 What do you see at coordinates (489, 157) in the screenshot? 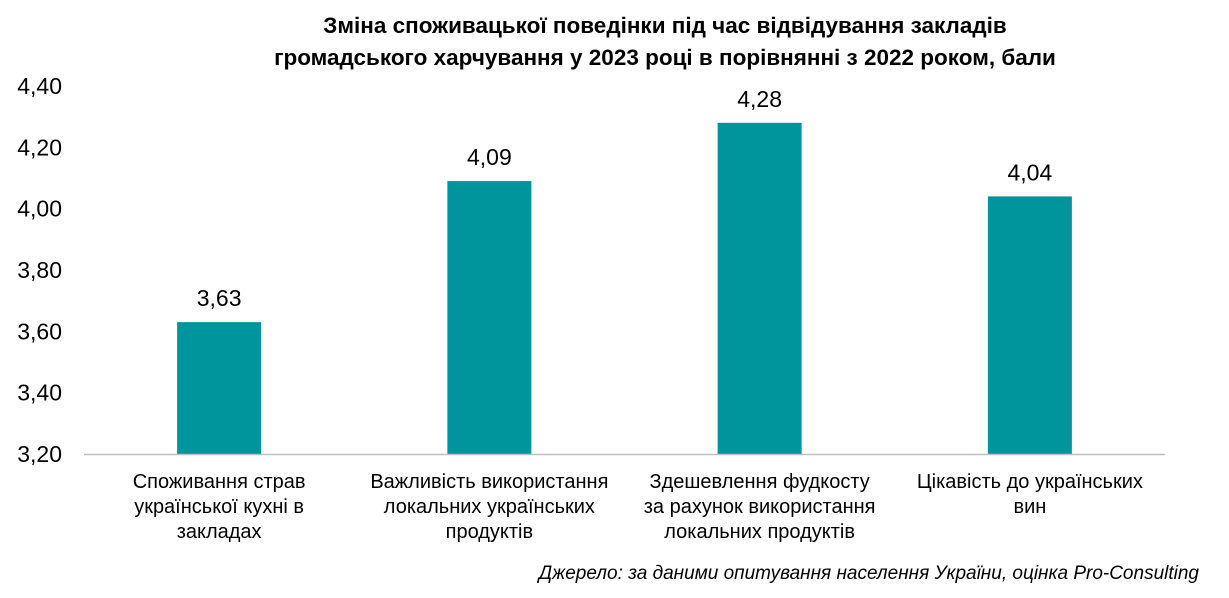
I see `bar-data-label: 4,09` at bounding box center [489, 157].